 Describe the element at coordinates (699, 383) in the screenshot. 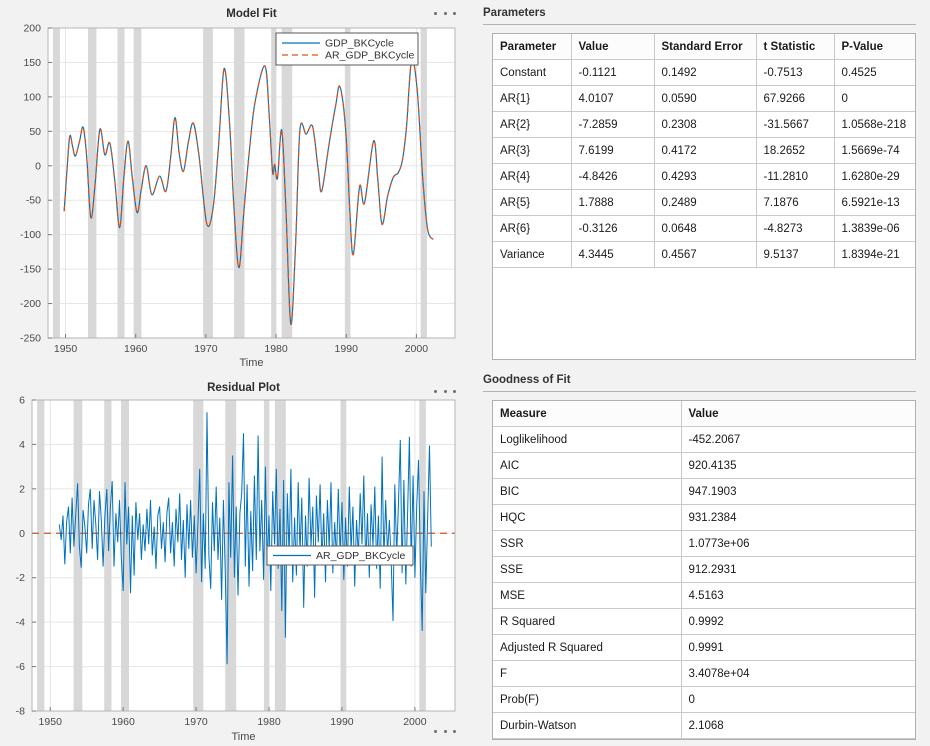

I see `goodness-of-fit-panel-title: Goodness of Fit` at that location.